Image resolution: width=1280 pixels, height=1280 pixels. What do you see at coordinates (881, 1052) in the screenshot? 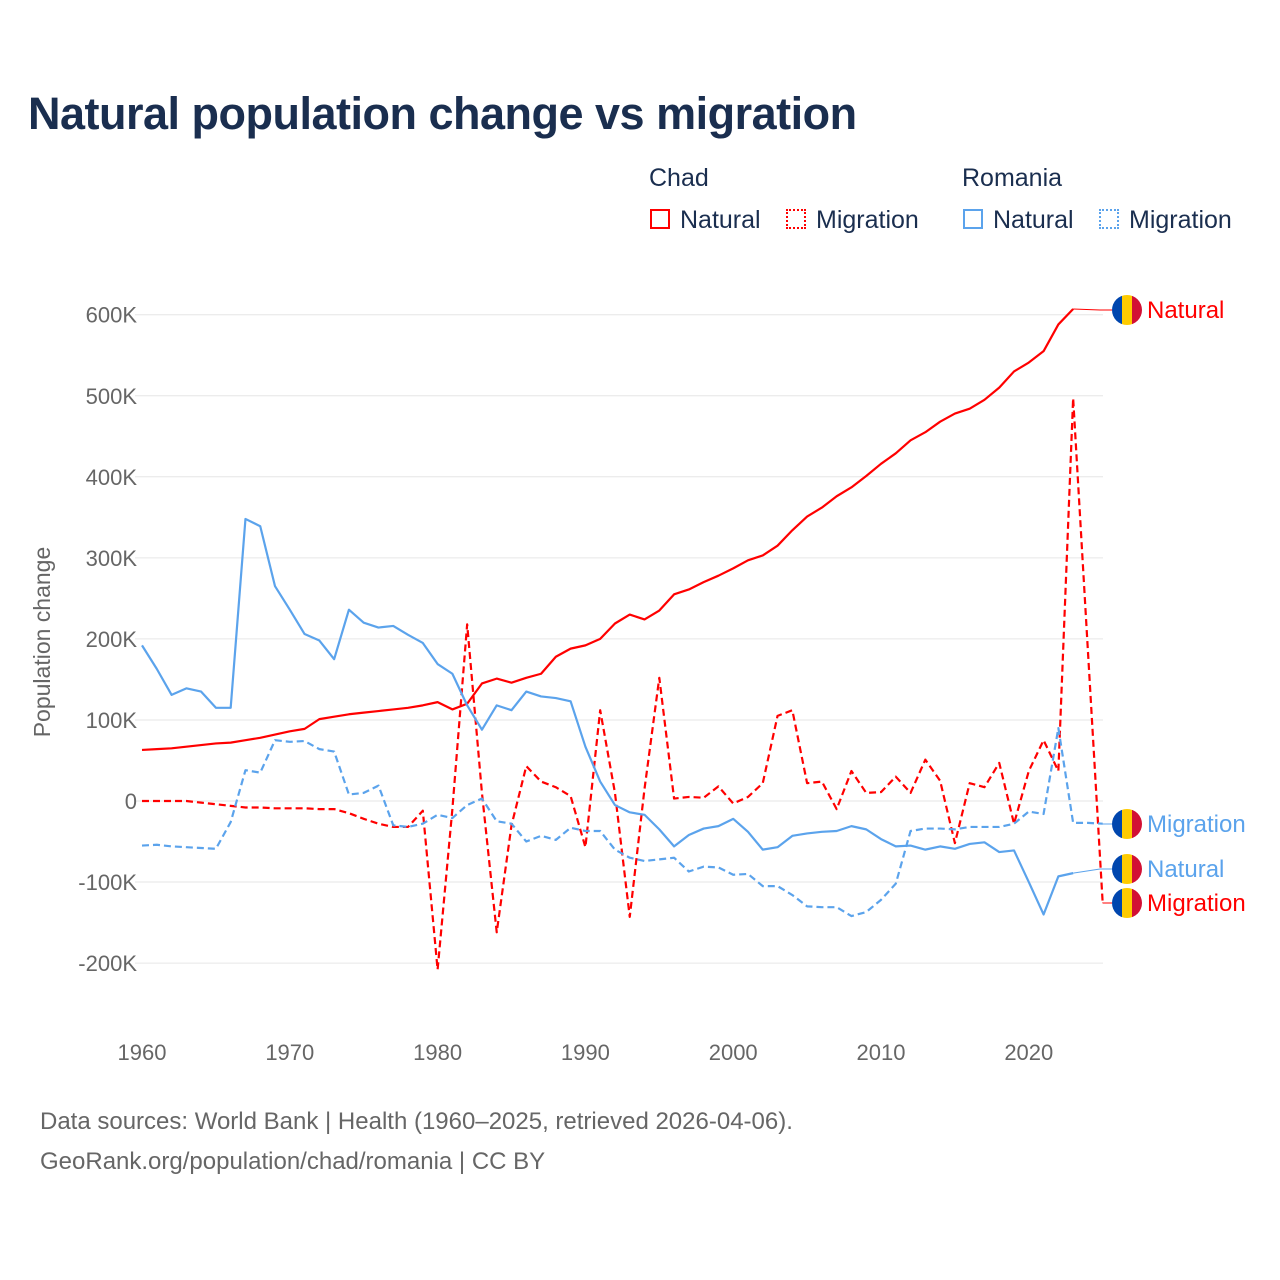
I see `x-tick-label: 2010` at bounding box center [881, 1052].